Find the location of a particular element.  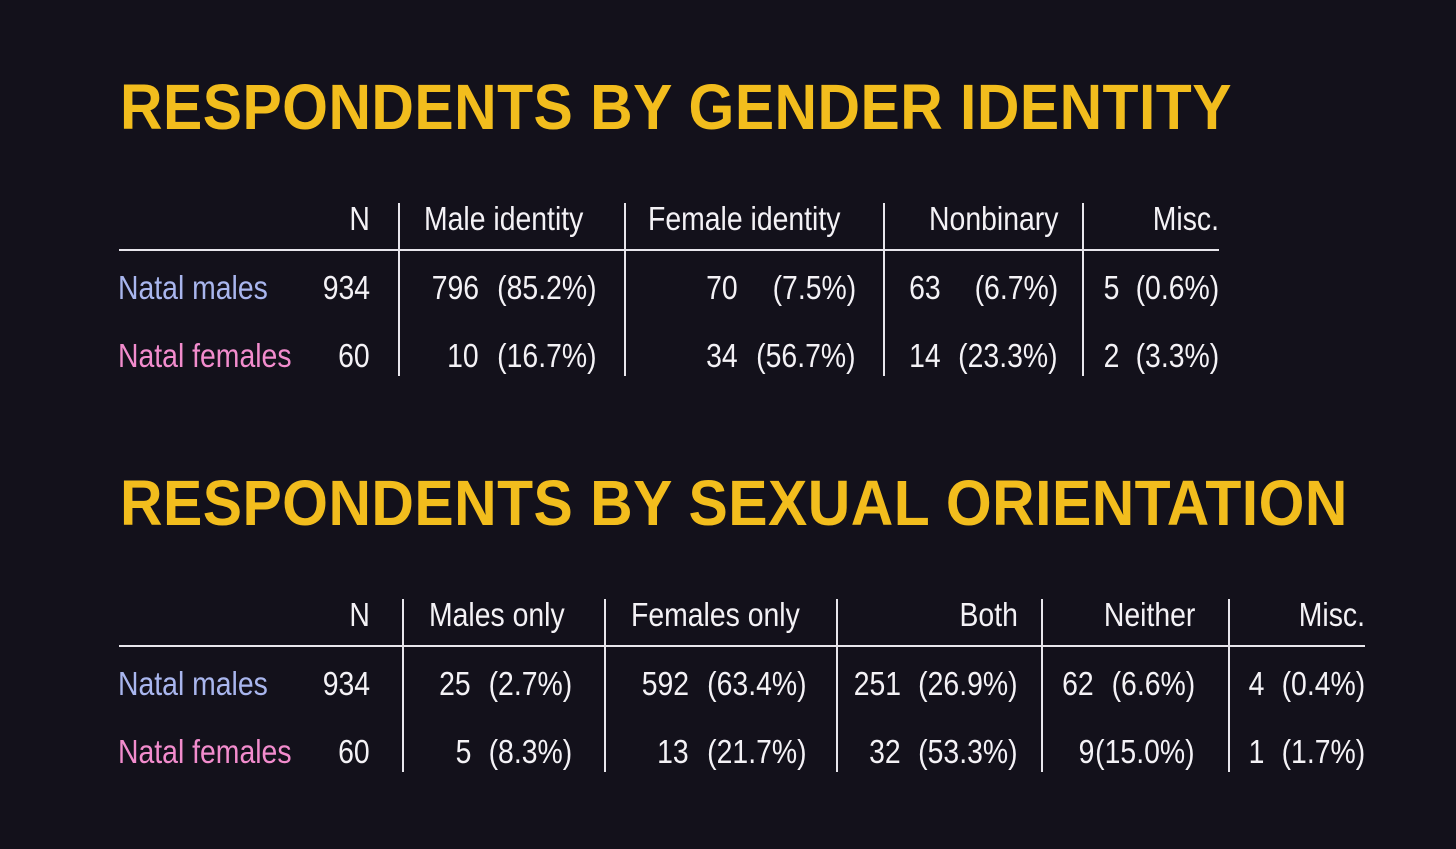

count-value: 13 is located at coordinates (673, 751).